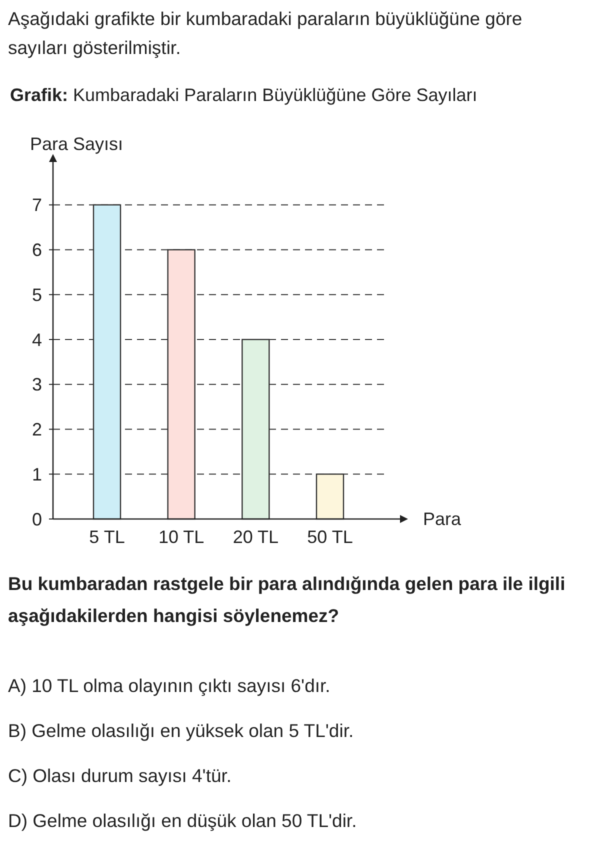 The height and width of the screenshot is (843, 596). I want to click on text: D) Gelme olasılığı en düşük olan 50 TL'dir., so click(182, 820).